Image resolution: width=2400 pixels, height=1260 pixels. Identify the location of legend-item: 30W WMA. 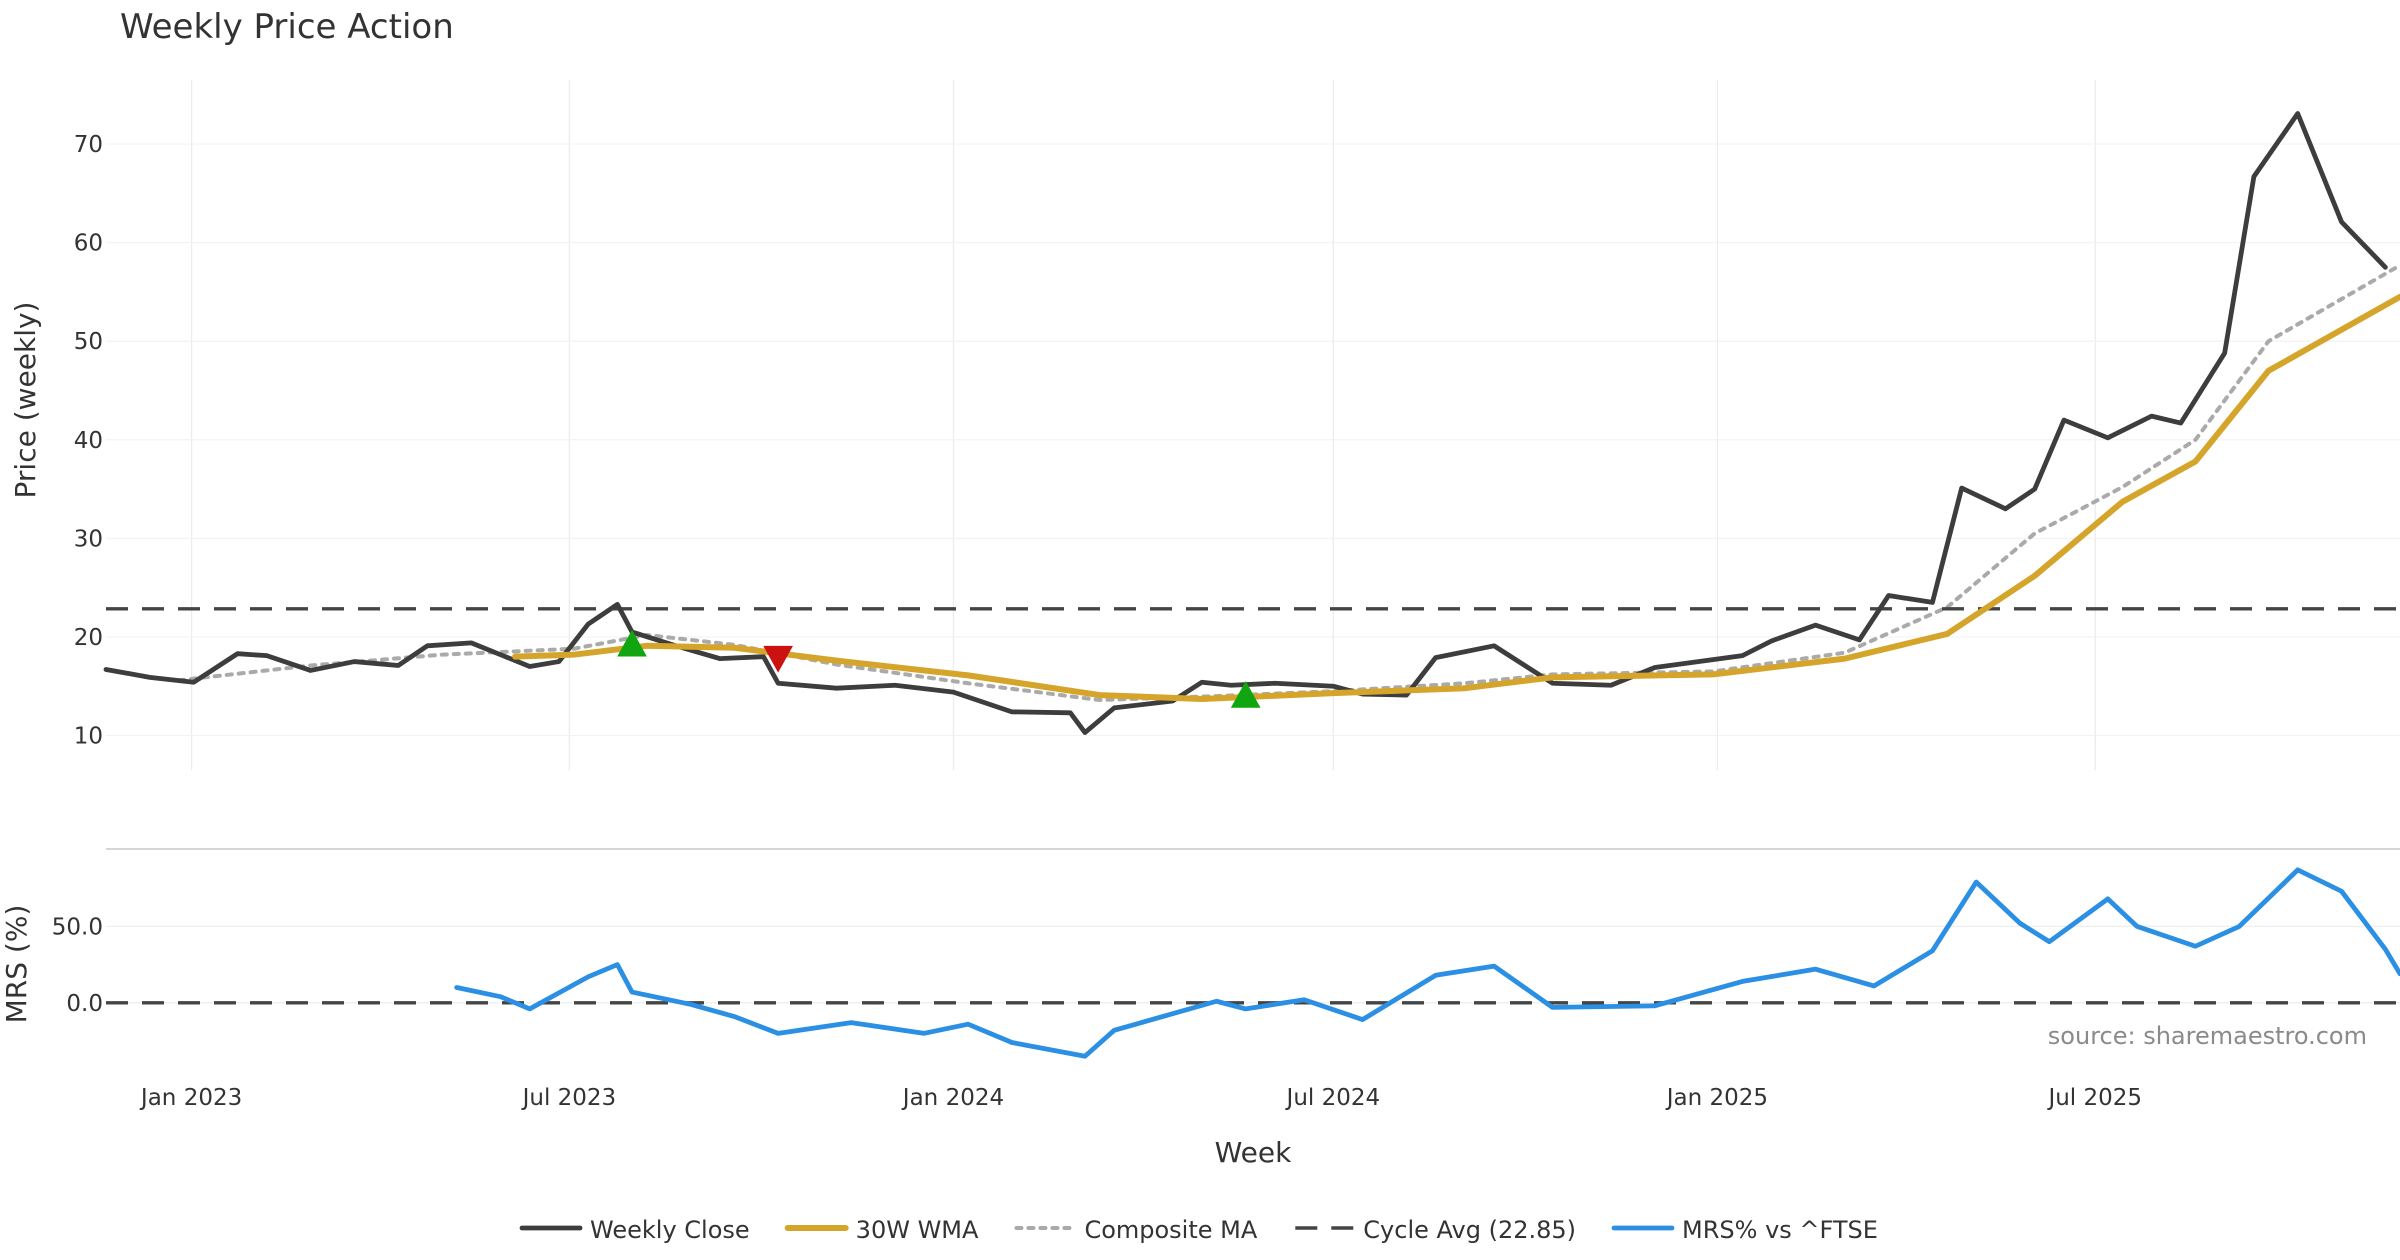
(881, 1230).